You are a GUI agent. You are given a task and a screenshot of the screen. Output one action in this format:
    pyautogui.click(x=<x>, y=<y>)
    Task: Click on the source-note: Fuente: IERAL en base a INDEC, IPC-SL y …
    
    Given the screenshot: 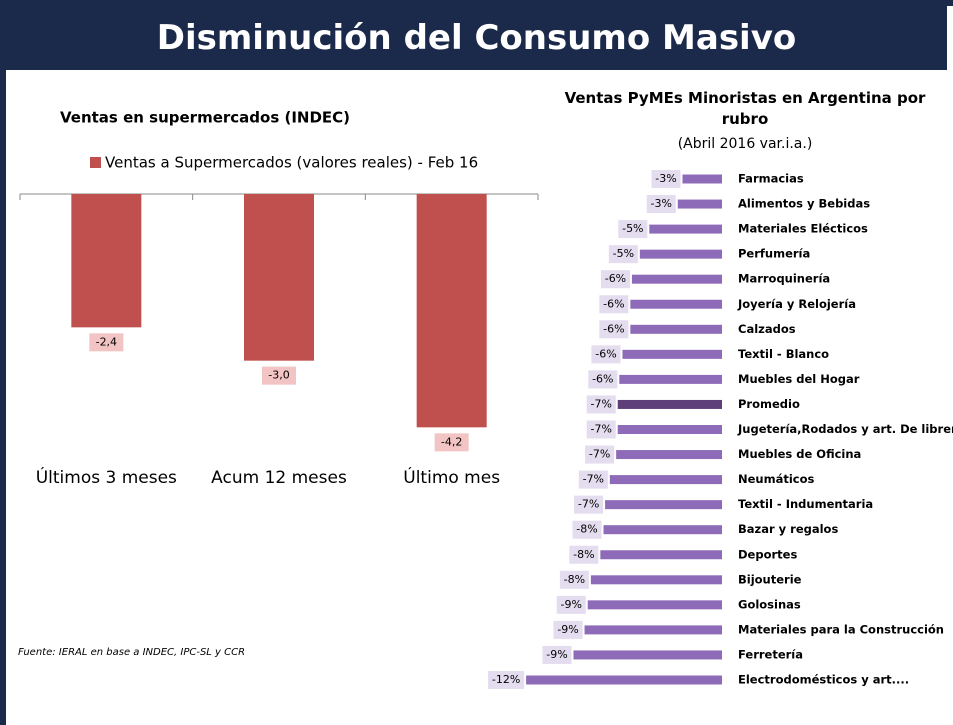 What is the action you would take?
    pyautogui.click(x=131, y=652)
    